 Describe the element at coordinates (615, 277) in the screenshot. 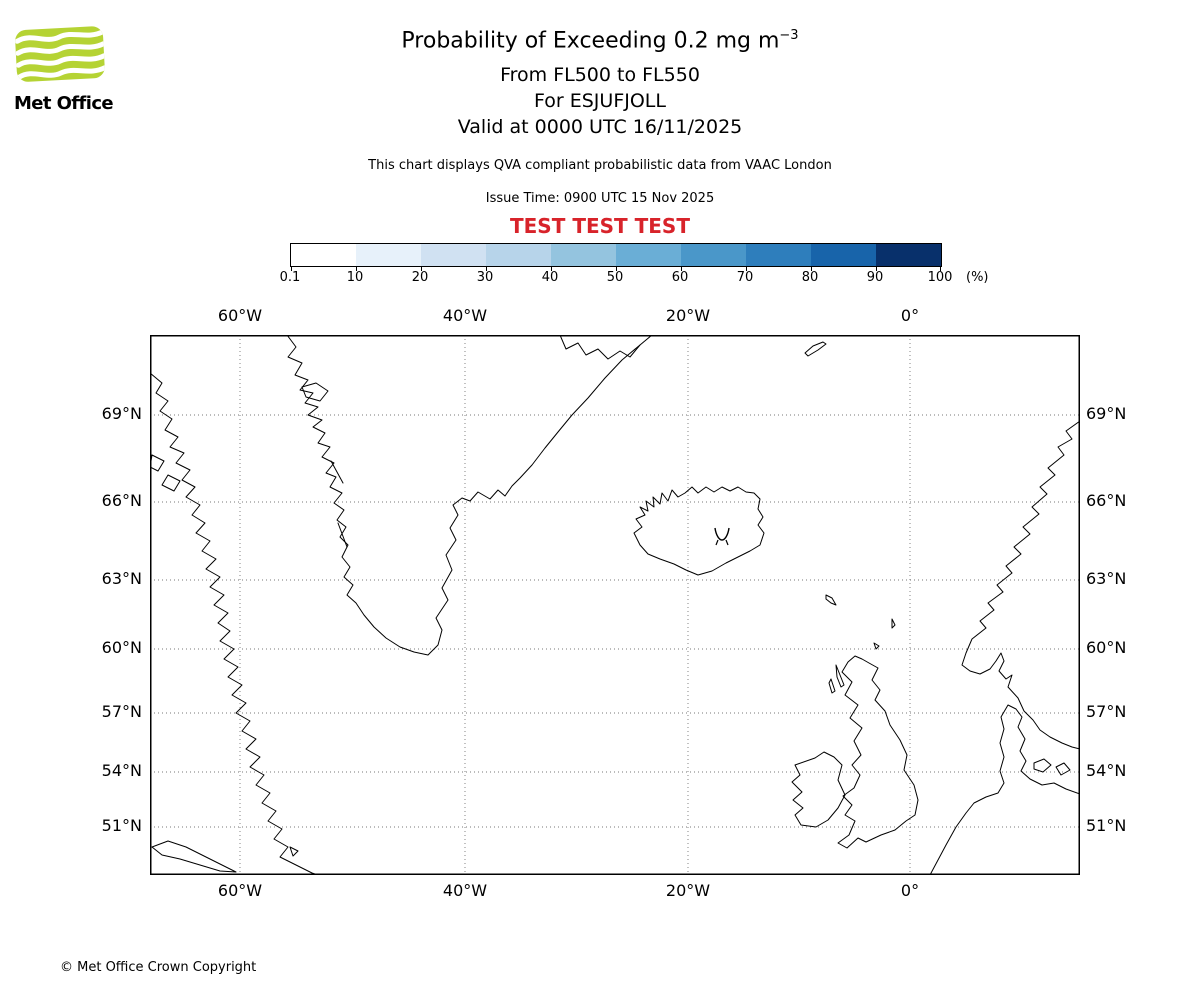

I see `colorbar-tick-label: 50` at that location.